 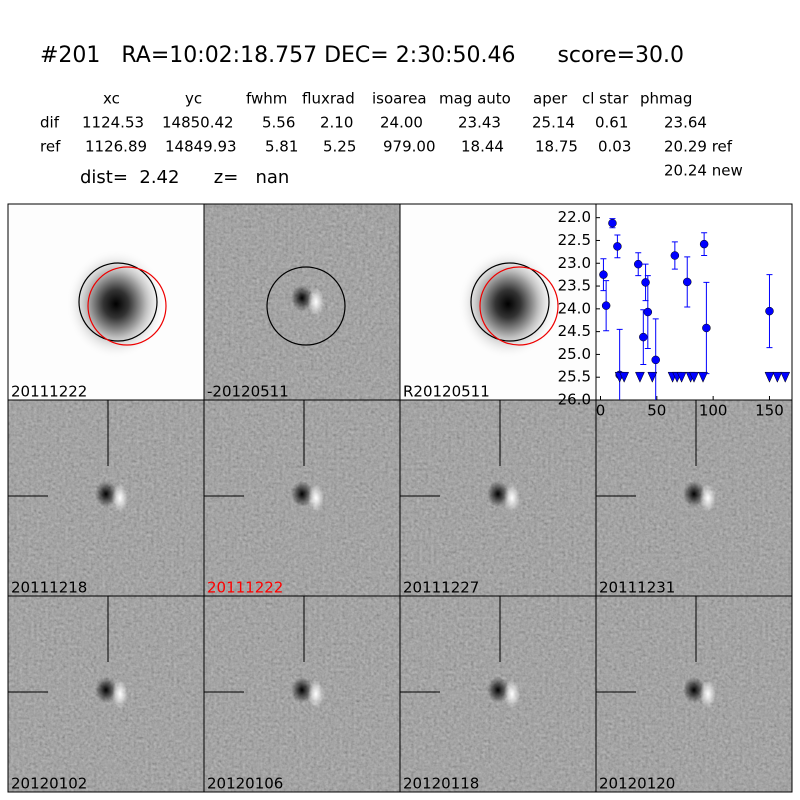 What do you see at coordinates (193, 99) in the screenshot?
I see `column-header: yc` at bounding box center [193, 99].